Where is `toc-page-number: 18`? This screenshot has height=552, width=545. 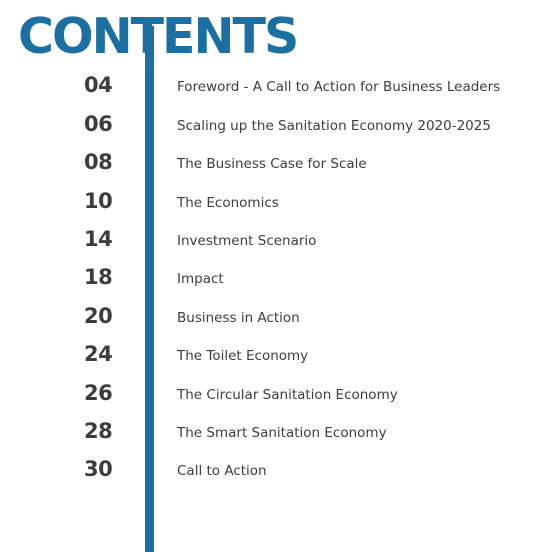
toc-page-number: 18 is located at coordinates (98, 277).